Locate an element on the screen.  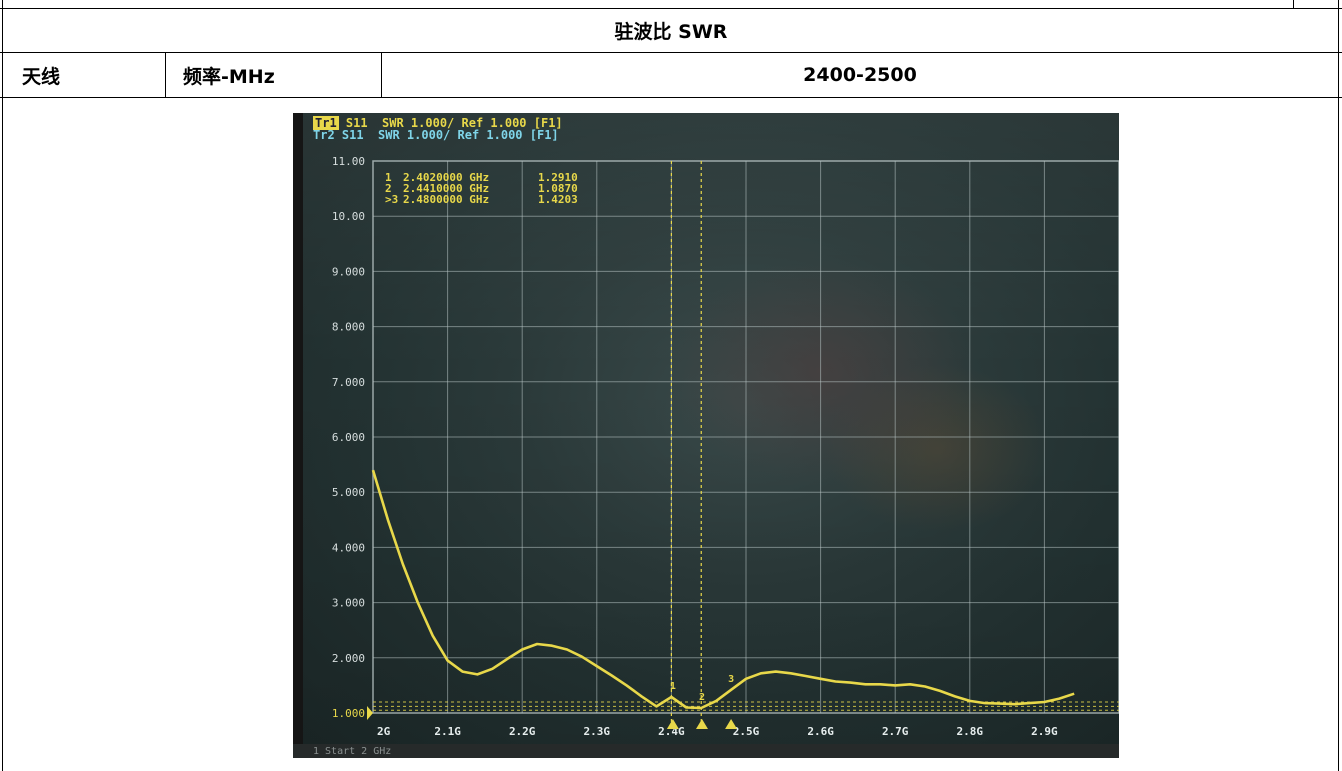
marker-3-triangle is located at coordinates (731, 724).